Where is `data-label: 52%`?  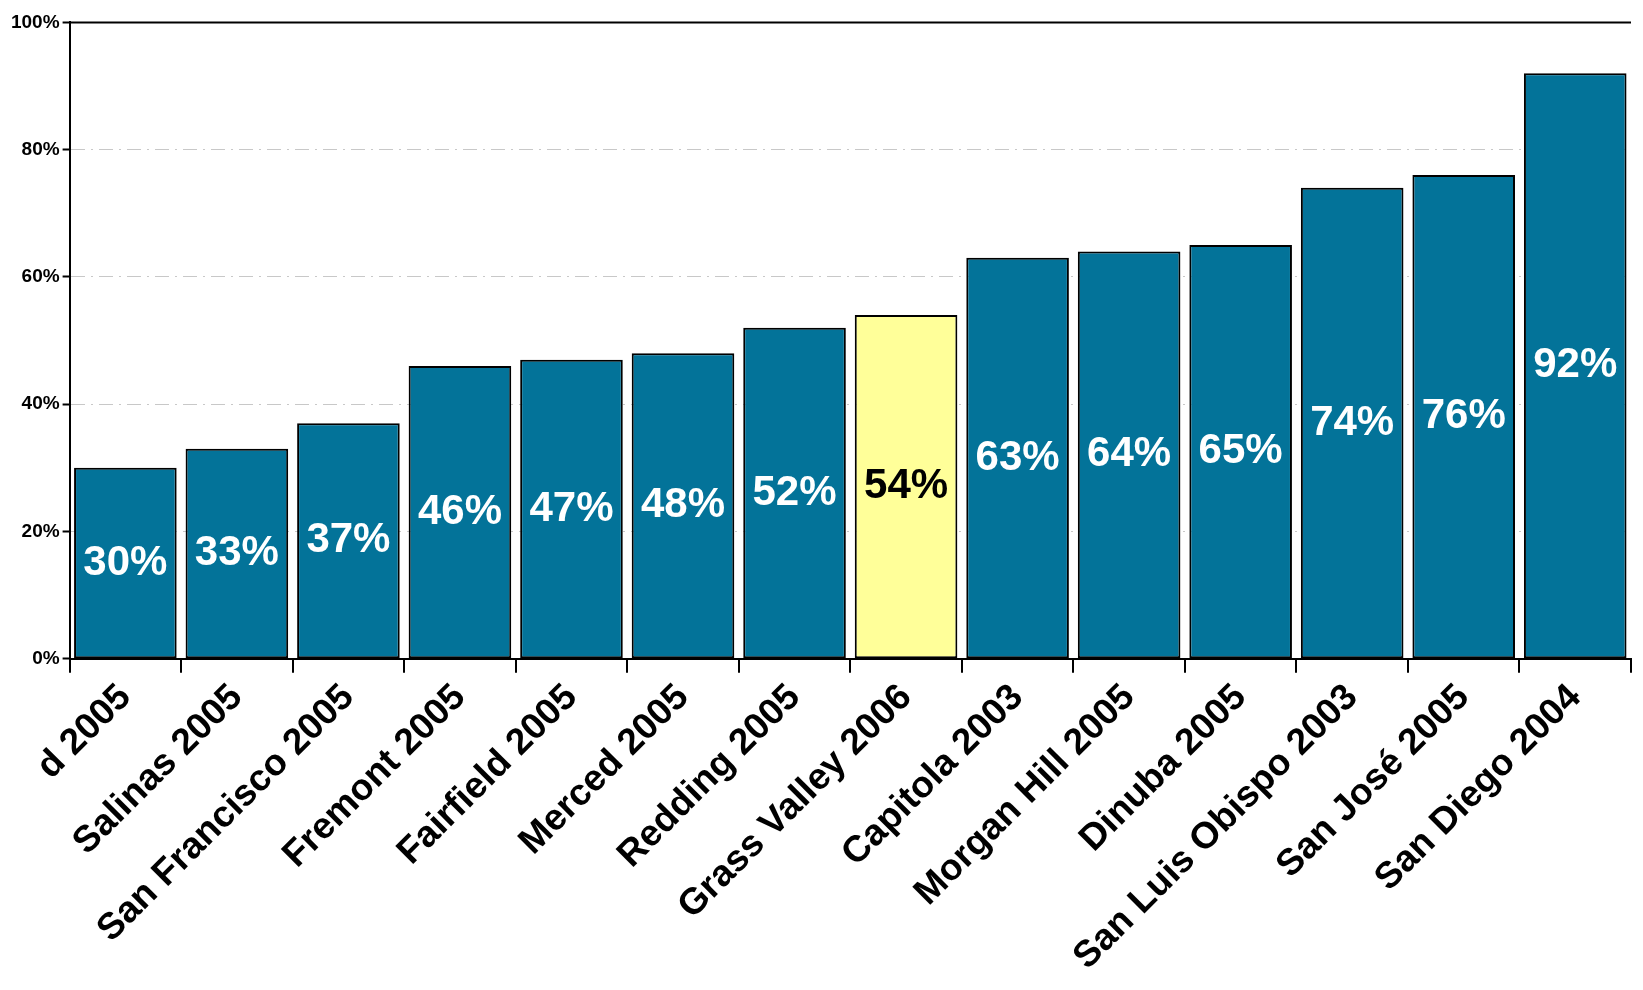
data-label: 52% is located at coordinates (794, 490).